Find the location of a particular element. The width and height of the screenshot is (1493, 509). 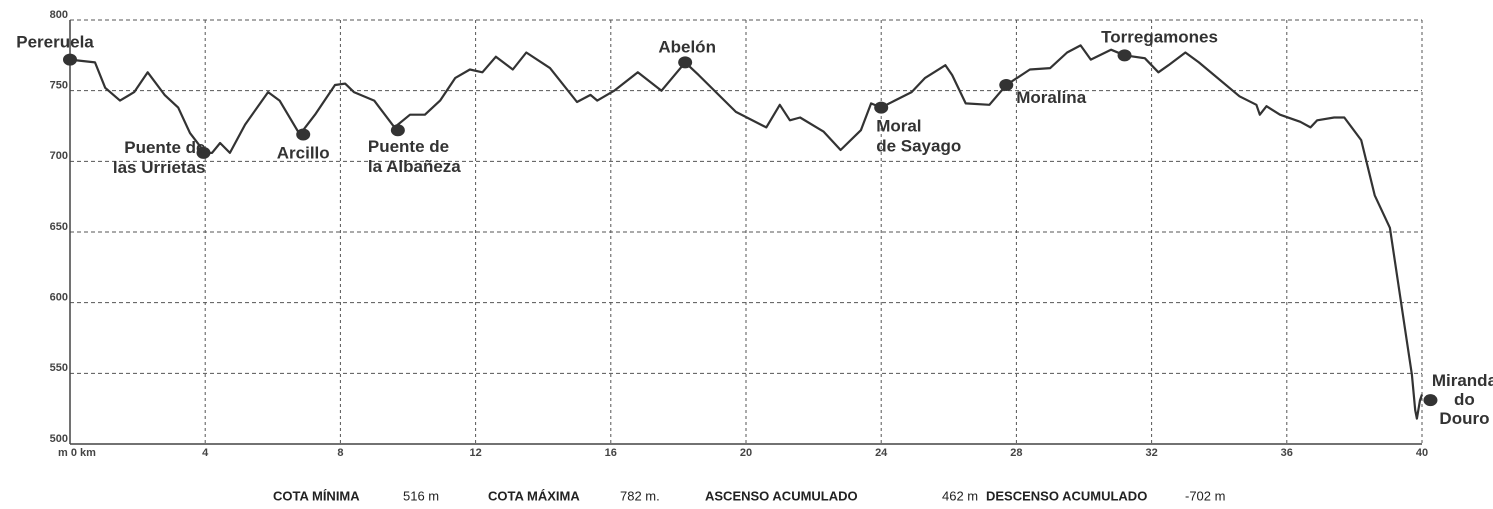

place-label-line: la Albañeza is located at coordinates (414, 167).